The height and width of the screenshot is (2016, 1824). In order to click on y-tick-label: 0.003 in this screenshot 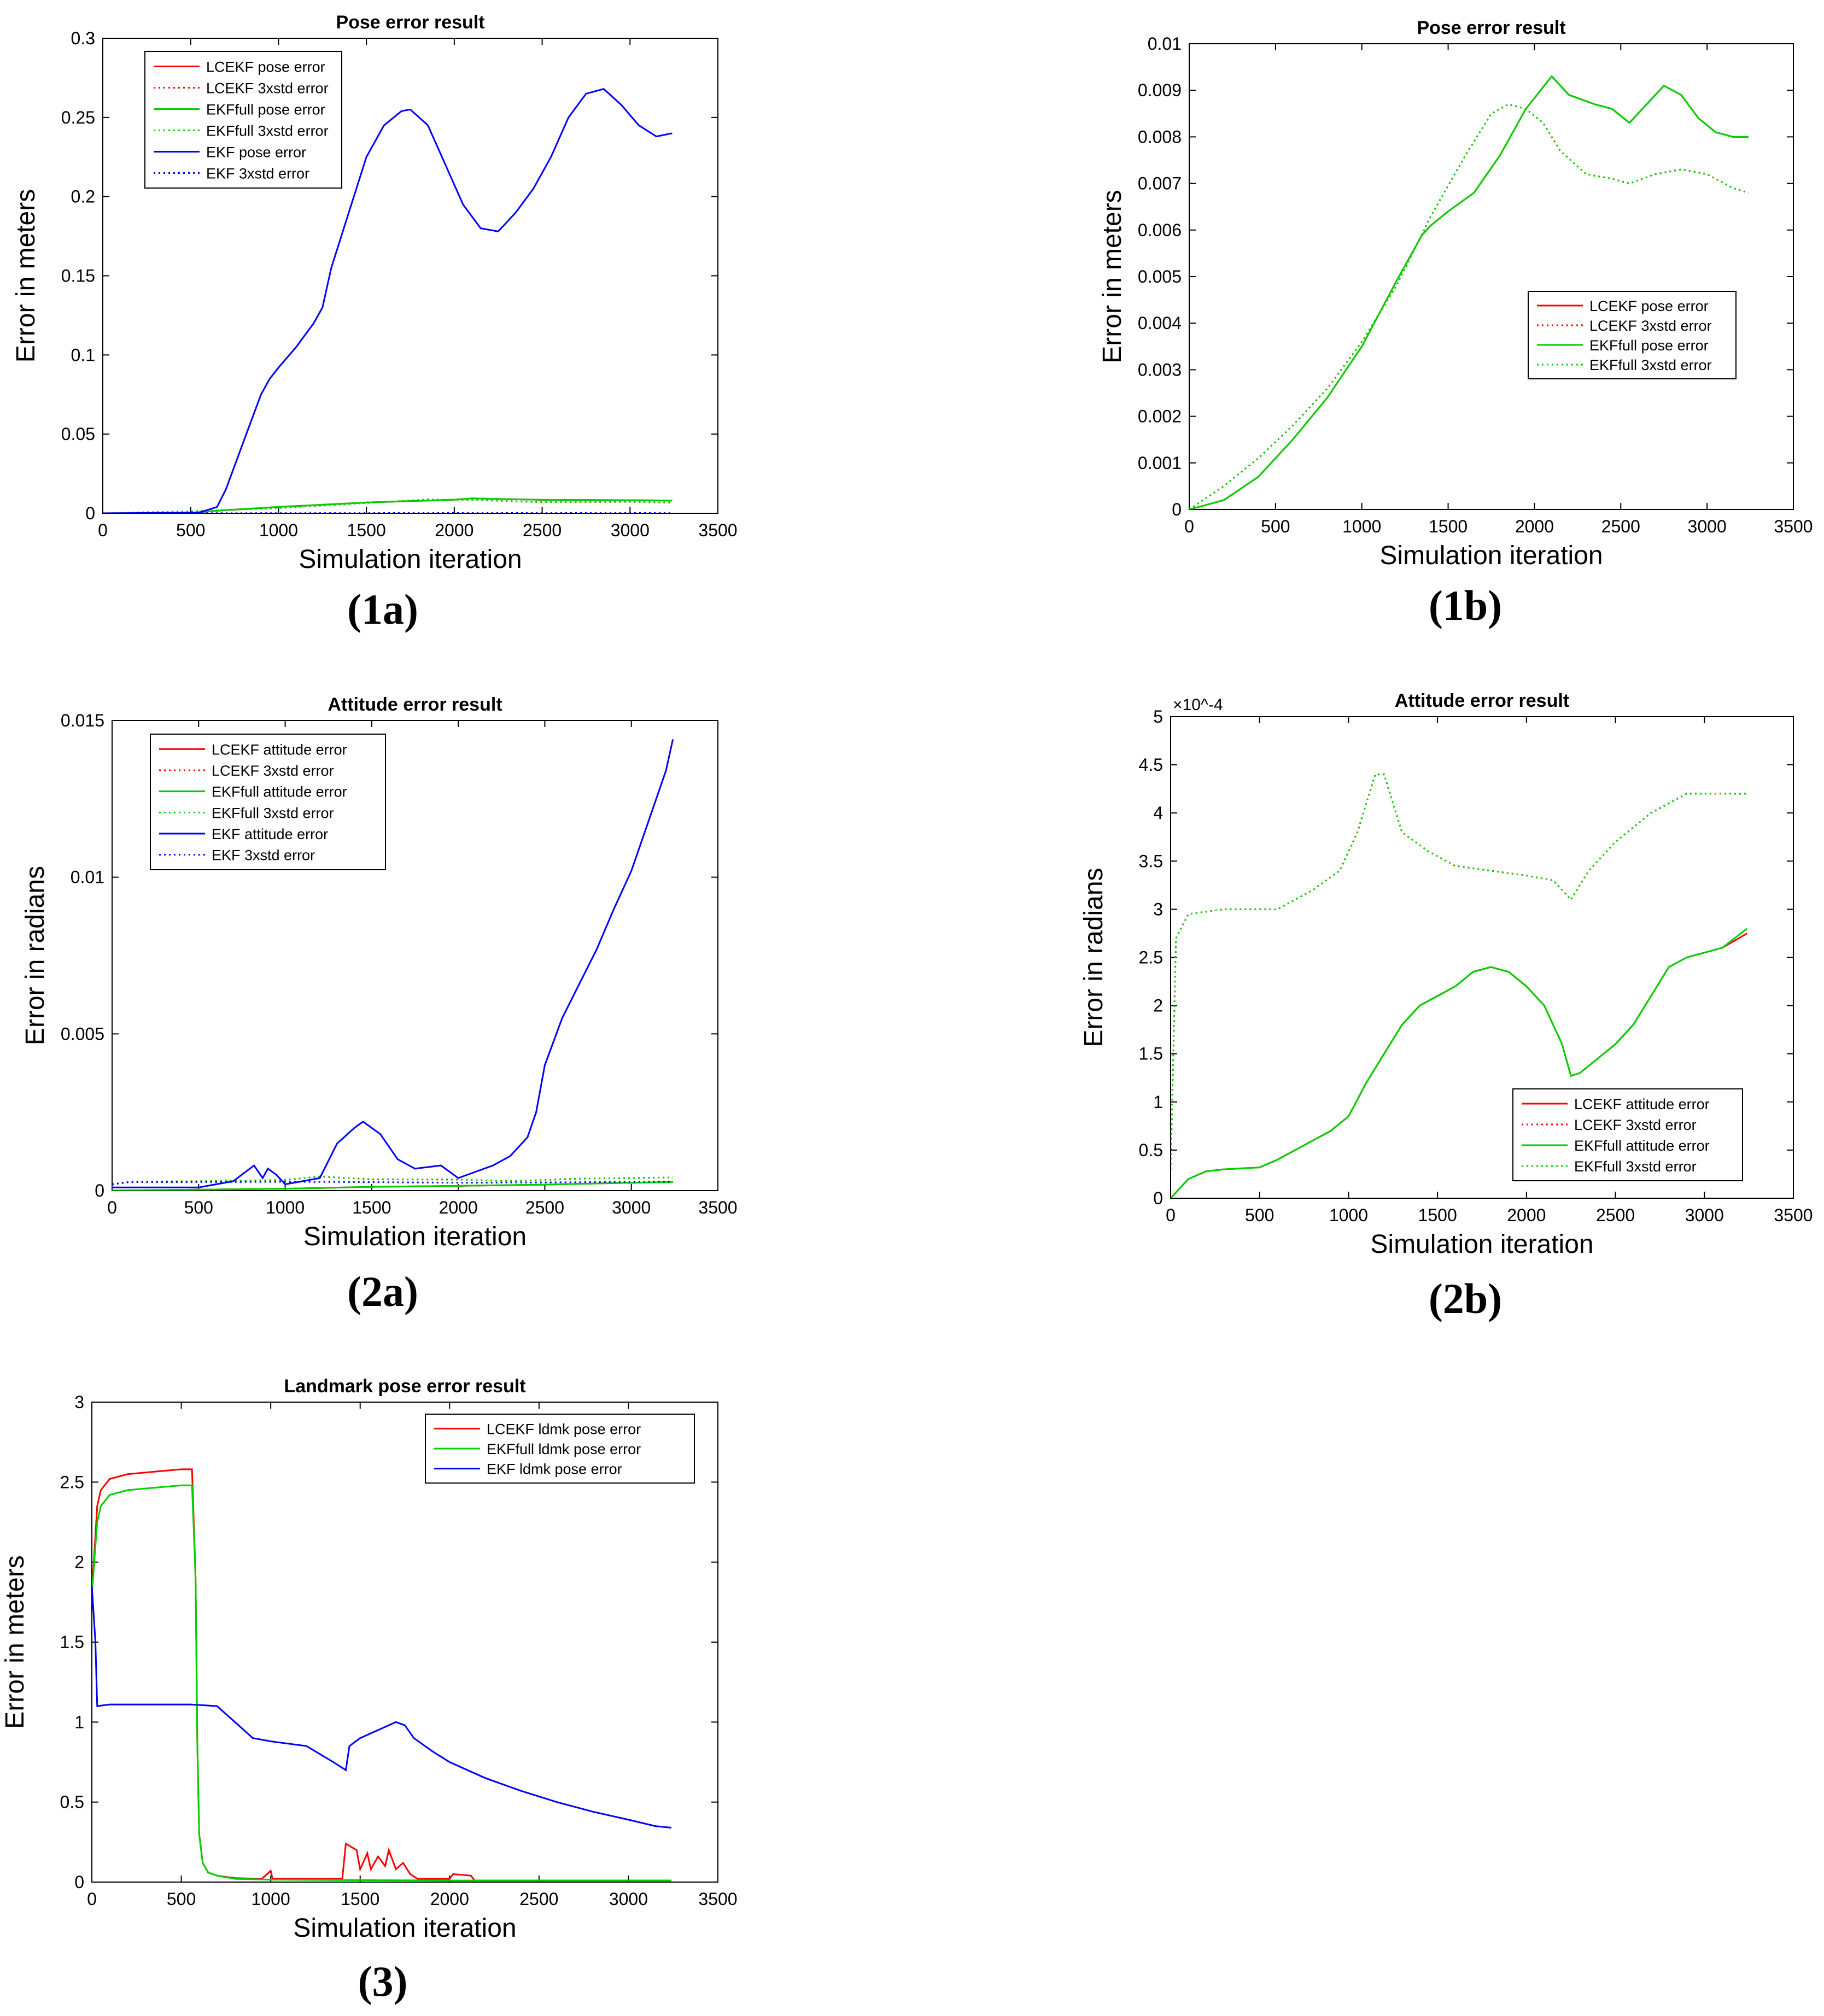, I will do `click(1160, 369)`.